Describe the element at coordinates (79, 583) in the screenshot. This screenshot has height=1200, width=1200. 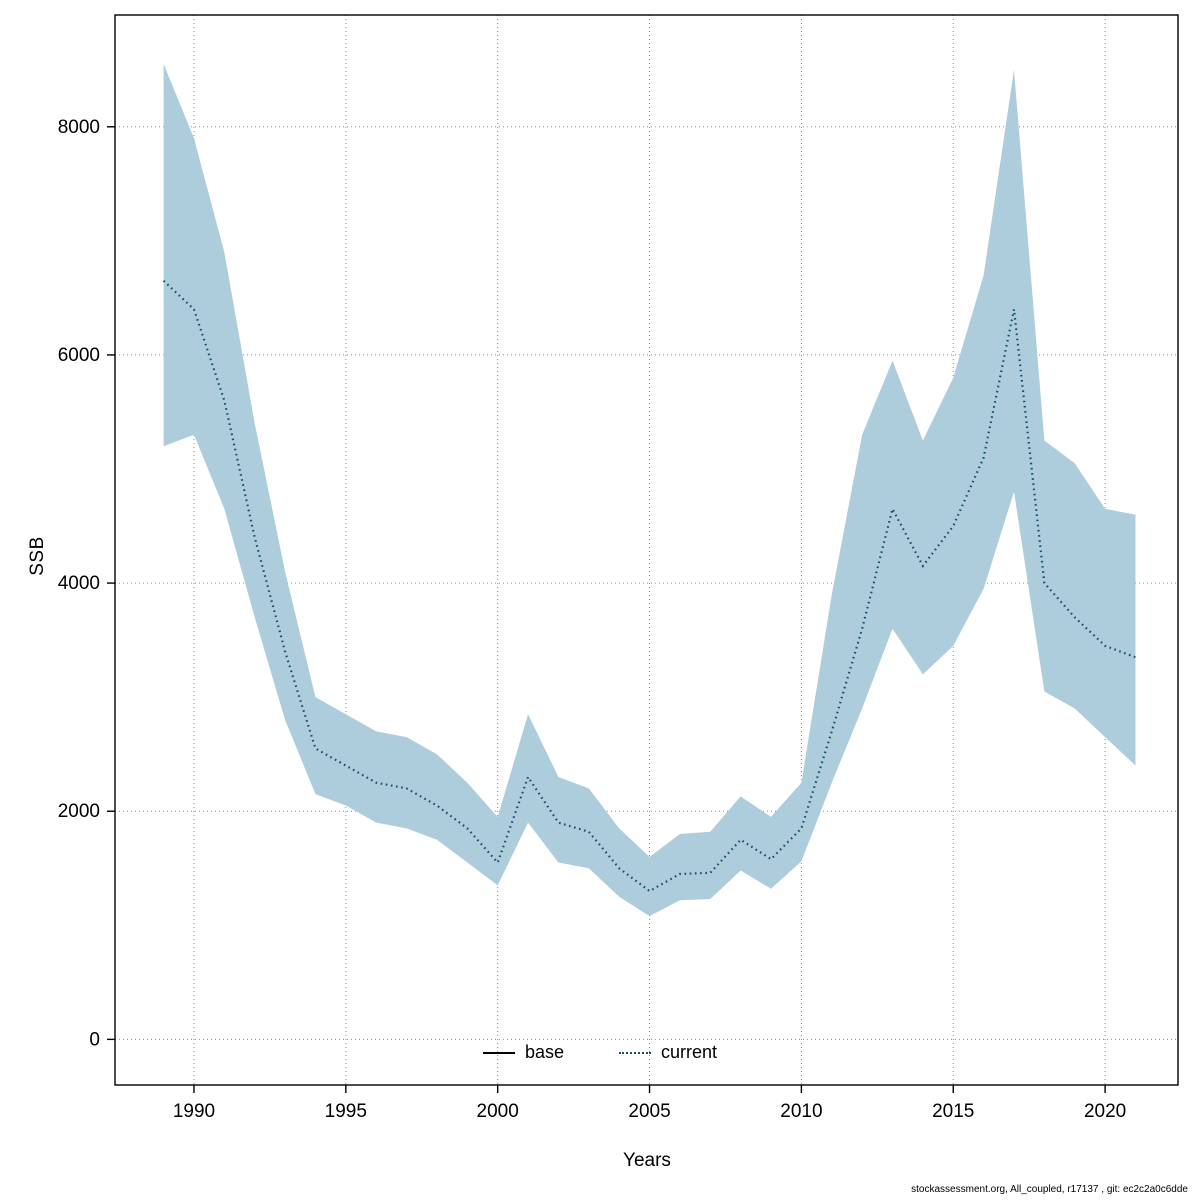
I see `y-tick-label: 4000` at that location.